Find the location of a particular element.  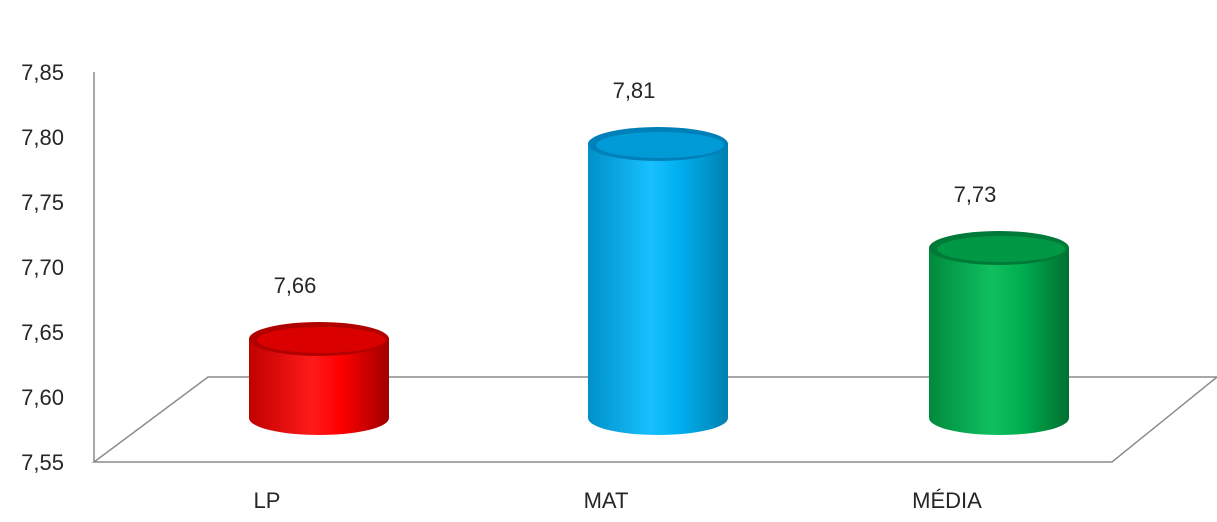

y-tick-label: 7,55 is located at coordinates (42, 462).